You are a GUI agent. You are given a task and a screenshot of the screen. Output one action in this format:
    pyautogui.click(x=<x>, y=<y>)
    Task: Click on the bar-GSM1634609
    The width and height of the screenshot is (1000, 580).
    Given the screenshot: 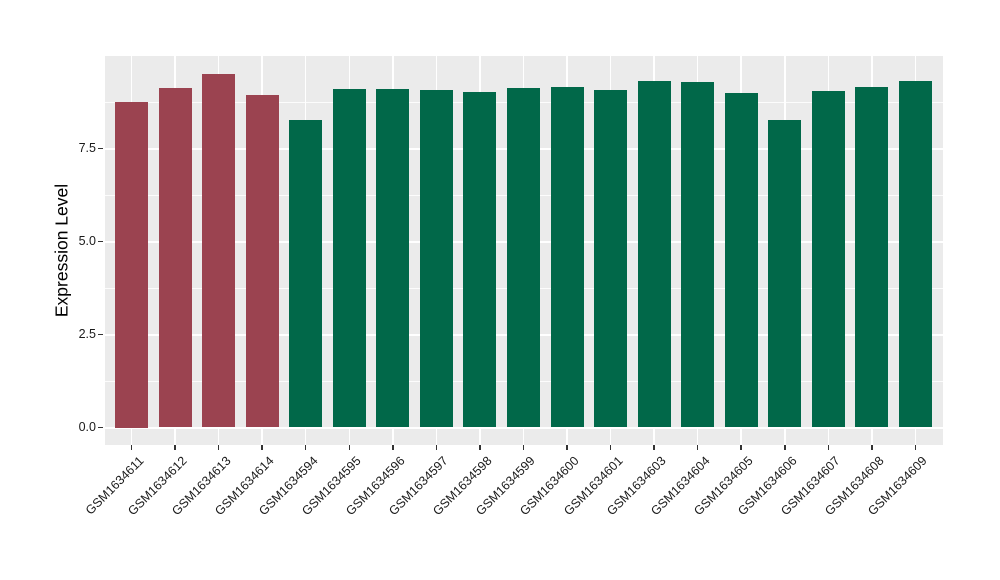 What is the action you would take?
    pyautogui.click(x=915, y=254)
    